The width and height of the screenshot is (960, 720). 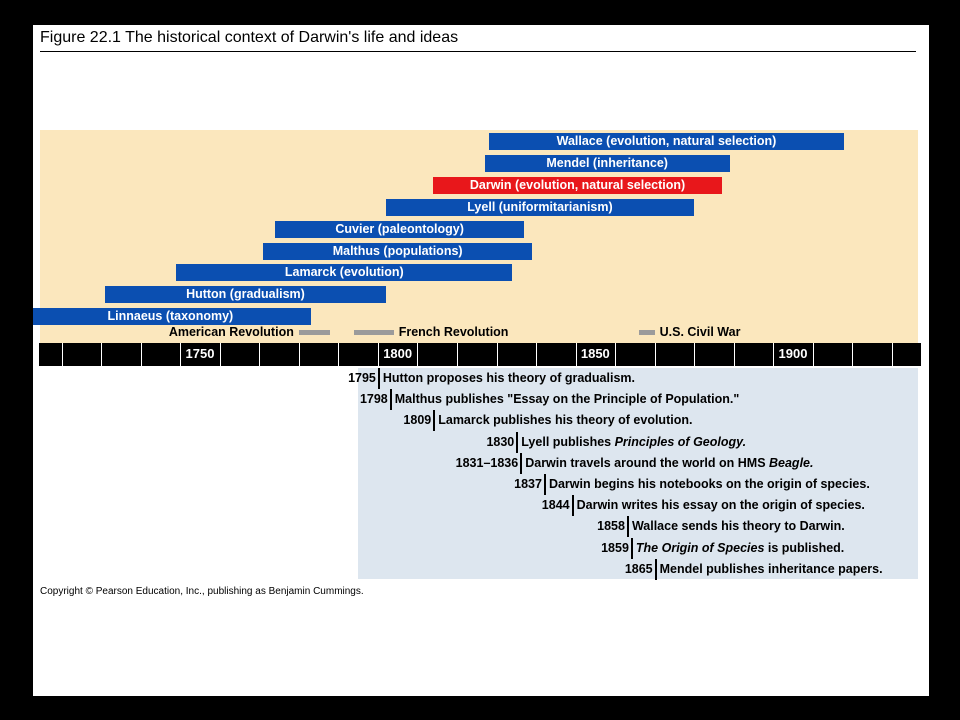 What do you see at coordinates (607, 163) in the screenshot?
I see `lifespan-bar-mendel: Mendel (inheritance)` at bounding box center [607, 163].